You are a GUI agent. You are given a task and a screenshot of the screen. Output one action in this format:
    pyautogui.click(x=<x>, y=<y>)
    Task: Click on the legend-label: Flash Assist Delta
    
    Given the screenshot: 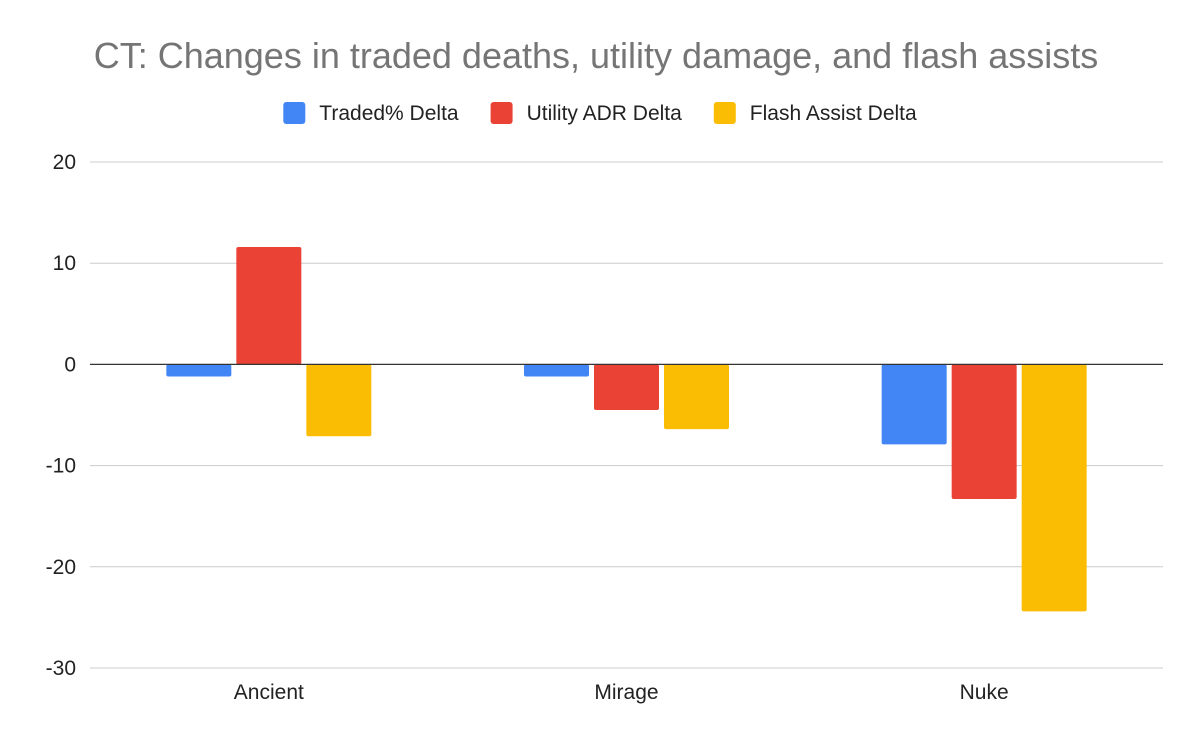 What is the action you would take?
    pyautogui.click(x=833, y=113)
    